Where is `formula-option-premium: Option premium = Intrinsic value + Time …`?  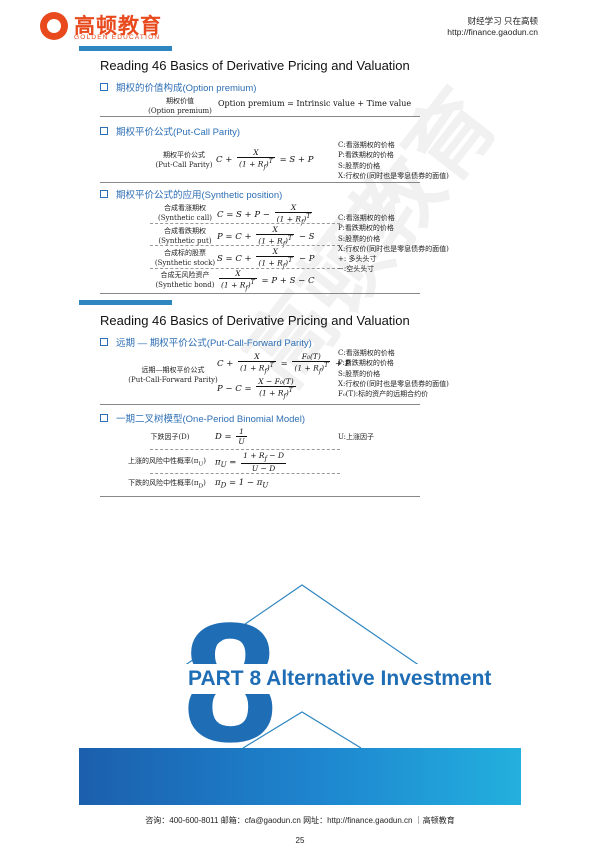
formula-option-premium: Option premium = Intrinsic value + Time … is located at coordinates (315, 103).